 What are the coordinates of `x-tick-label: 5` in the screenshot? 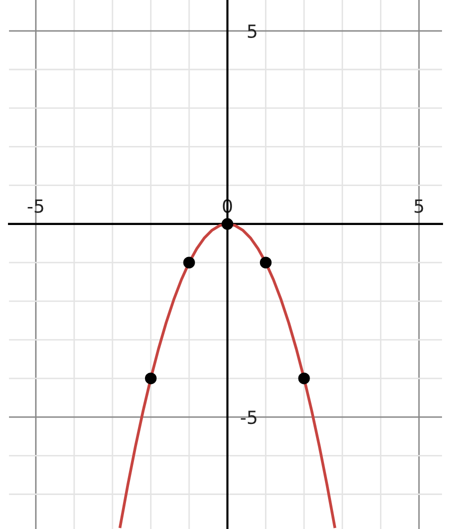 It's located at (419, 206).